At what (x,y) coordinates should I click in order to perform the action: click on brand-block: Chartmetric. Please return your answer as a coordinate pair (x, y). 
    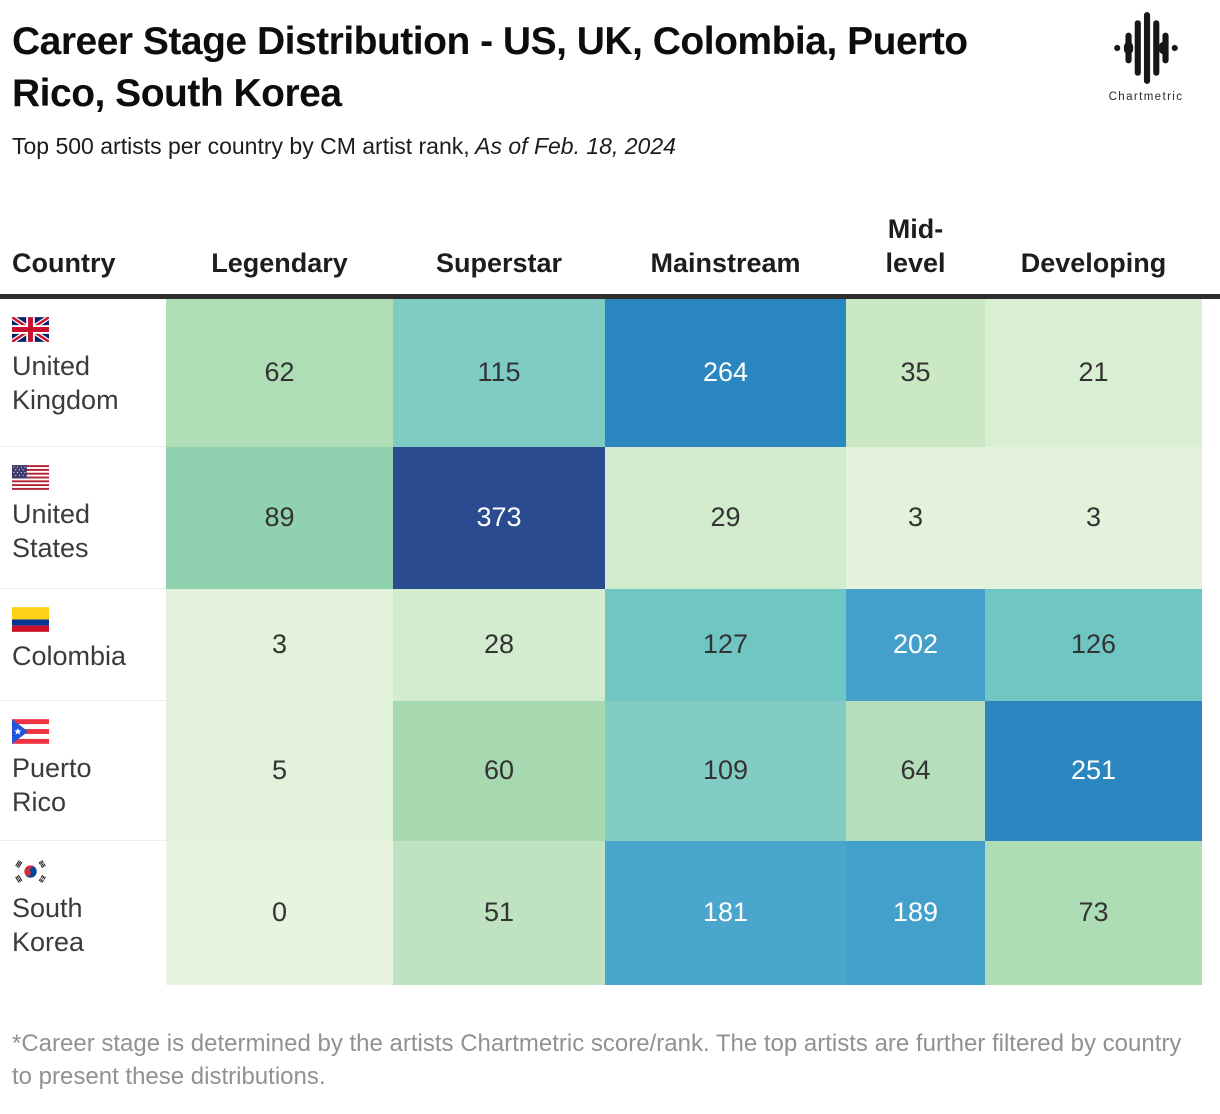
    Looking at the image, I should click on (1146, 56).